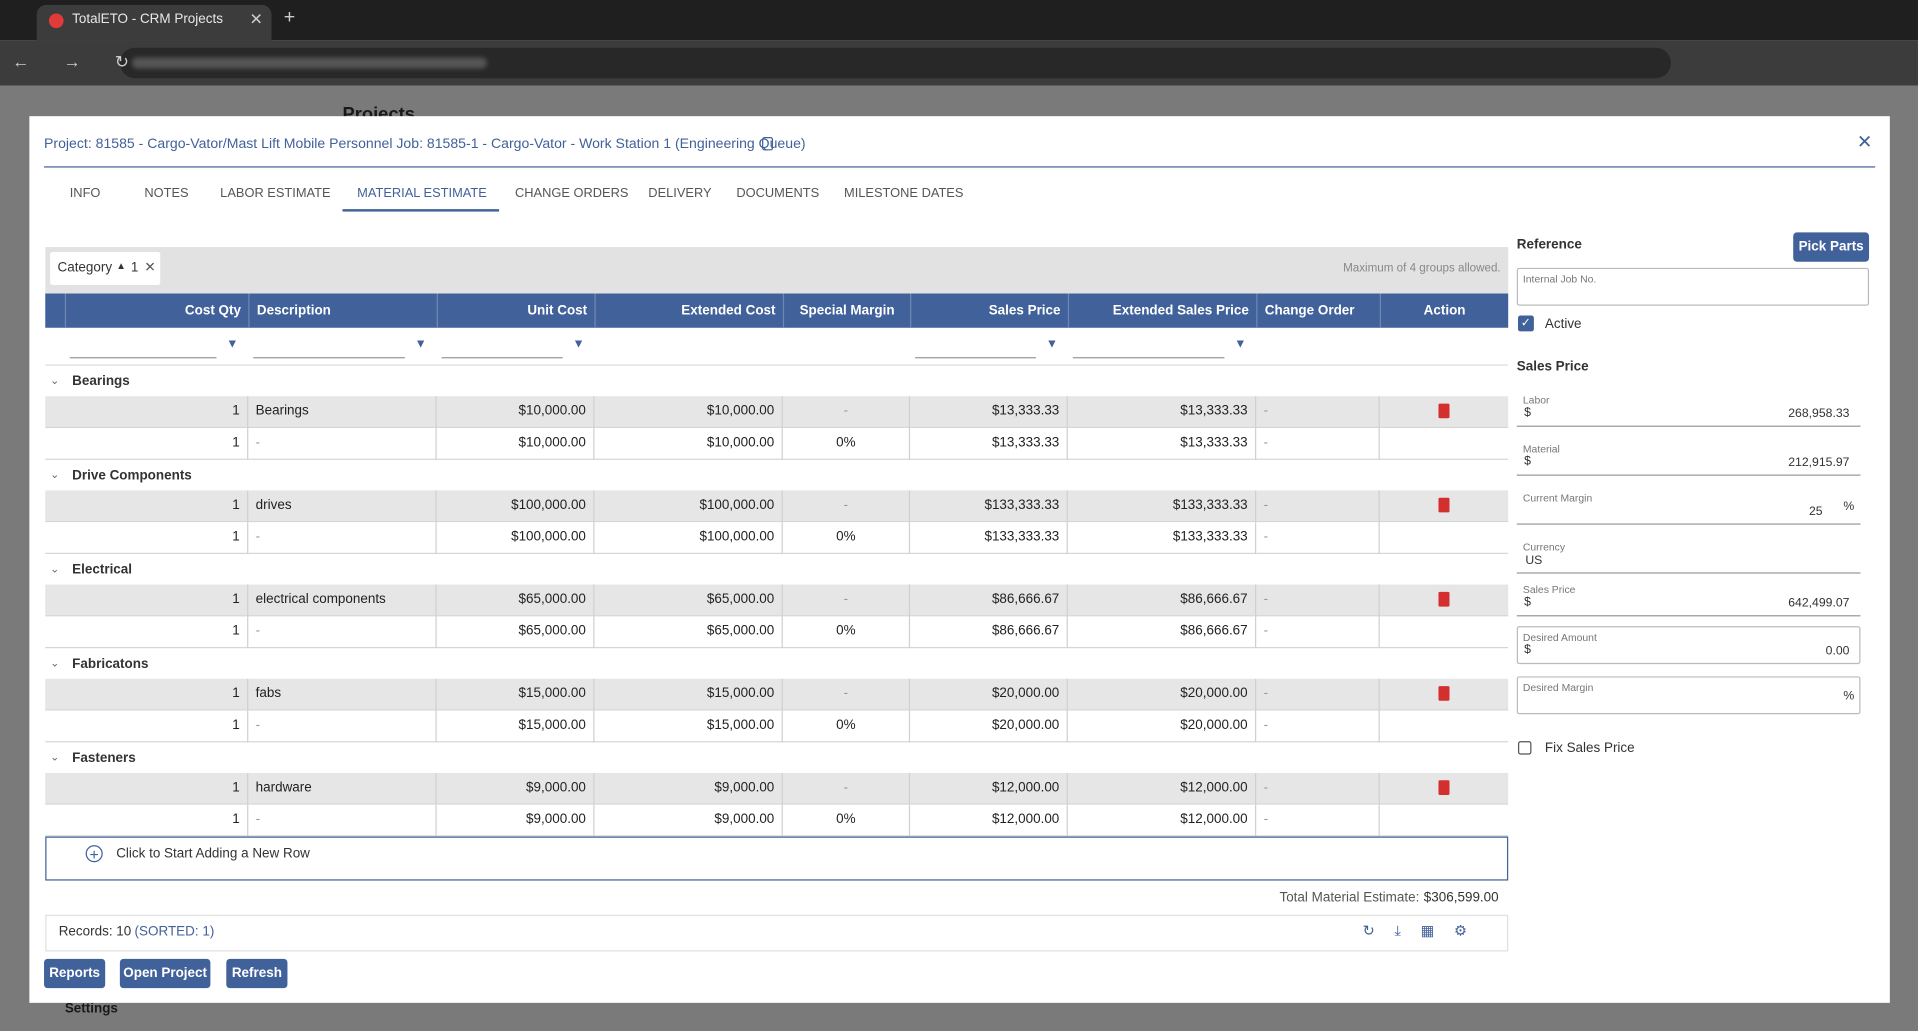  What do you see at coordinates (156, 310) in the screenshot?
I see `column-header: Cost Qty` at bounding box center [156, 310].